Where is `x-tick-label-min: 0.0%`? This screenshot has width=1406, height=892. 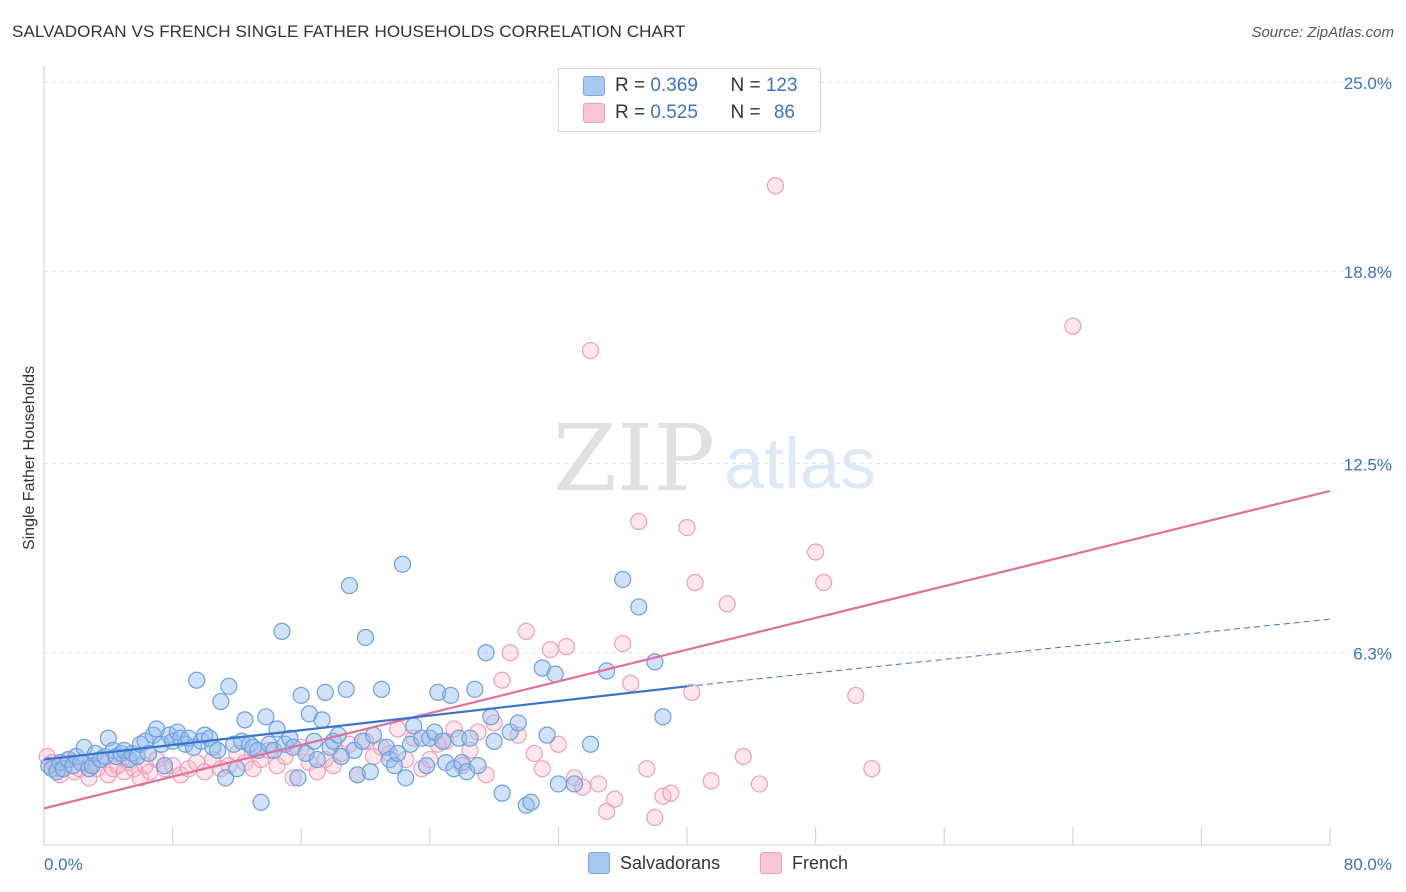
x-tick-label-min: 0.0% is located at coordinates (63, 864).